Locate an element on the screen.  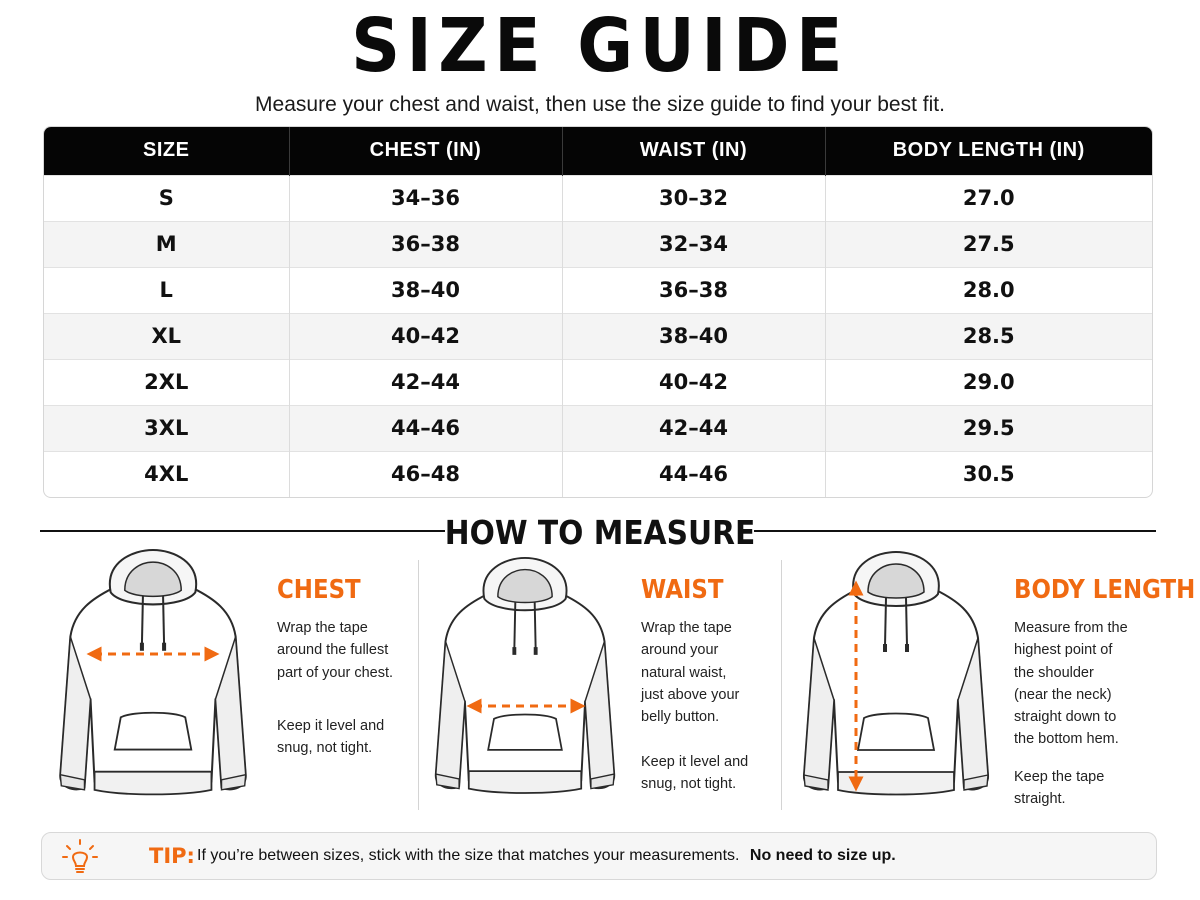
table-row: L 38–40 36–38 28.0 is located at coordinates (598, 289).